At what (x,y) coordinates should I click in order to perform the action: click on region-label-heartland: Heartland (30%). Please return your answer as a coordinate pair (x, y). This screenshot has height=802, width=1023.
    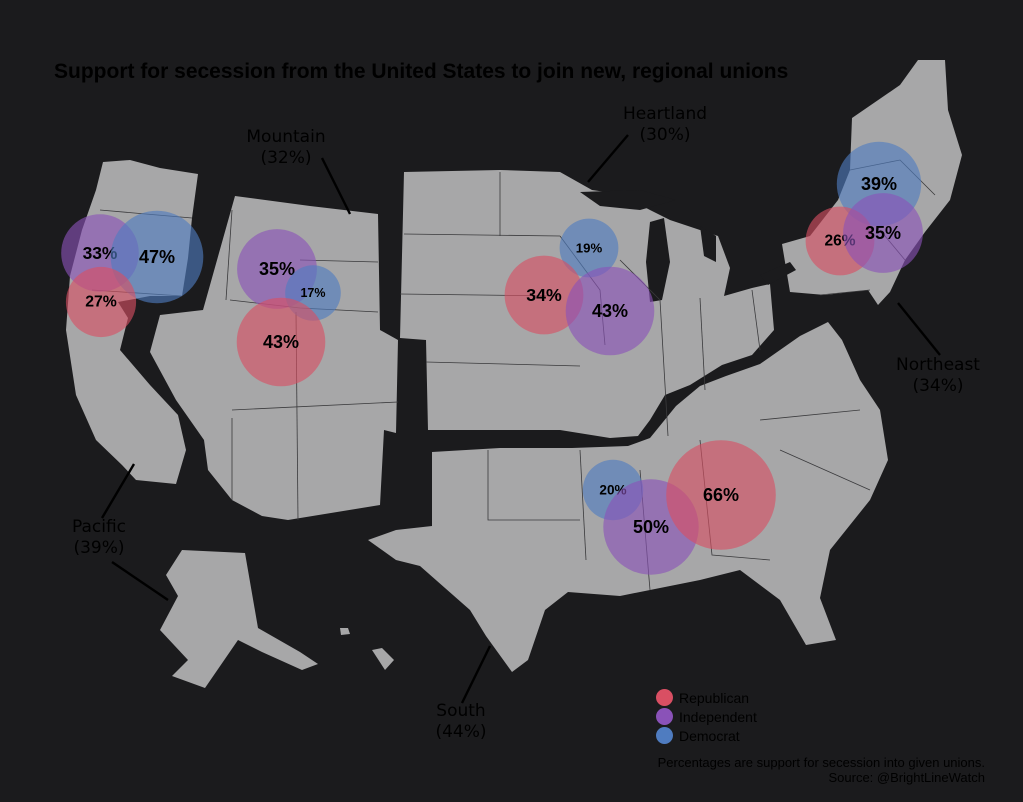
    Looking at the image, I should click on (665, 125).